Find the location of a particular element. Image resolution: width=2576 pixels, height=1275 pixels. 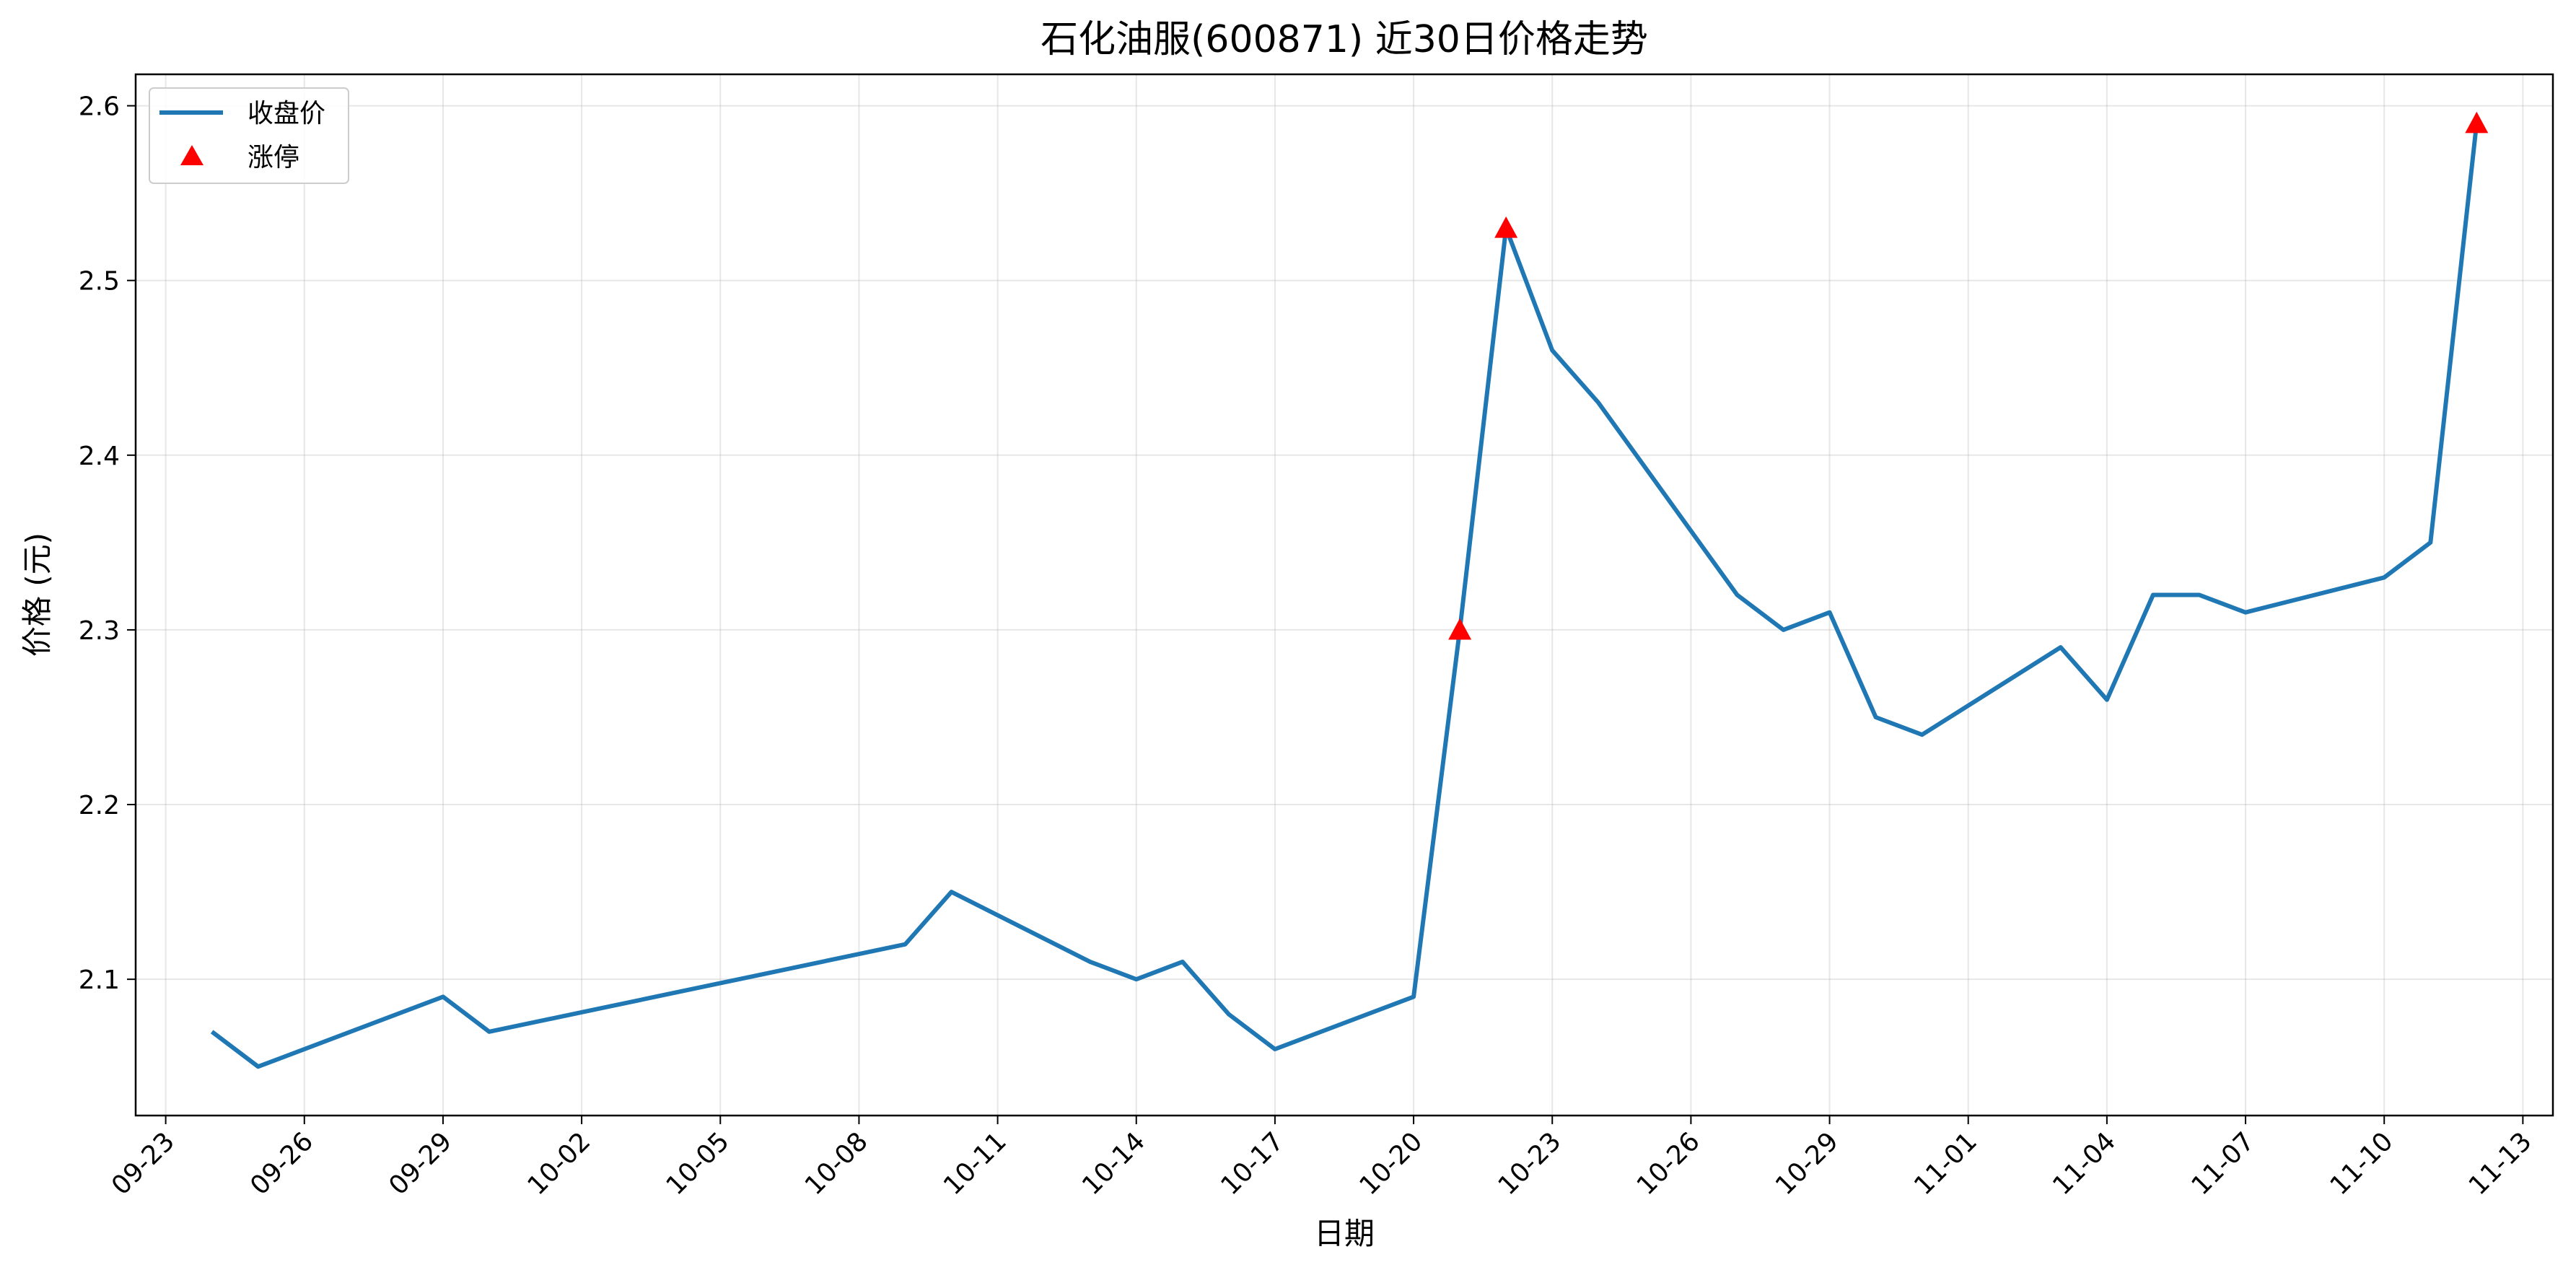

legend-triangle-swatch is located at coordinates (191, 155).